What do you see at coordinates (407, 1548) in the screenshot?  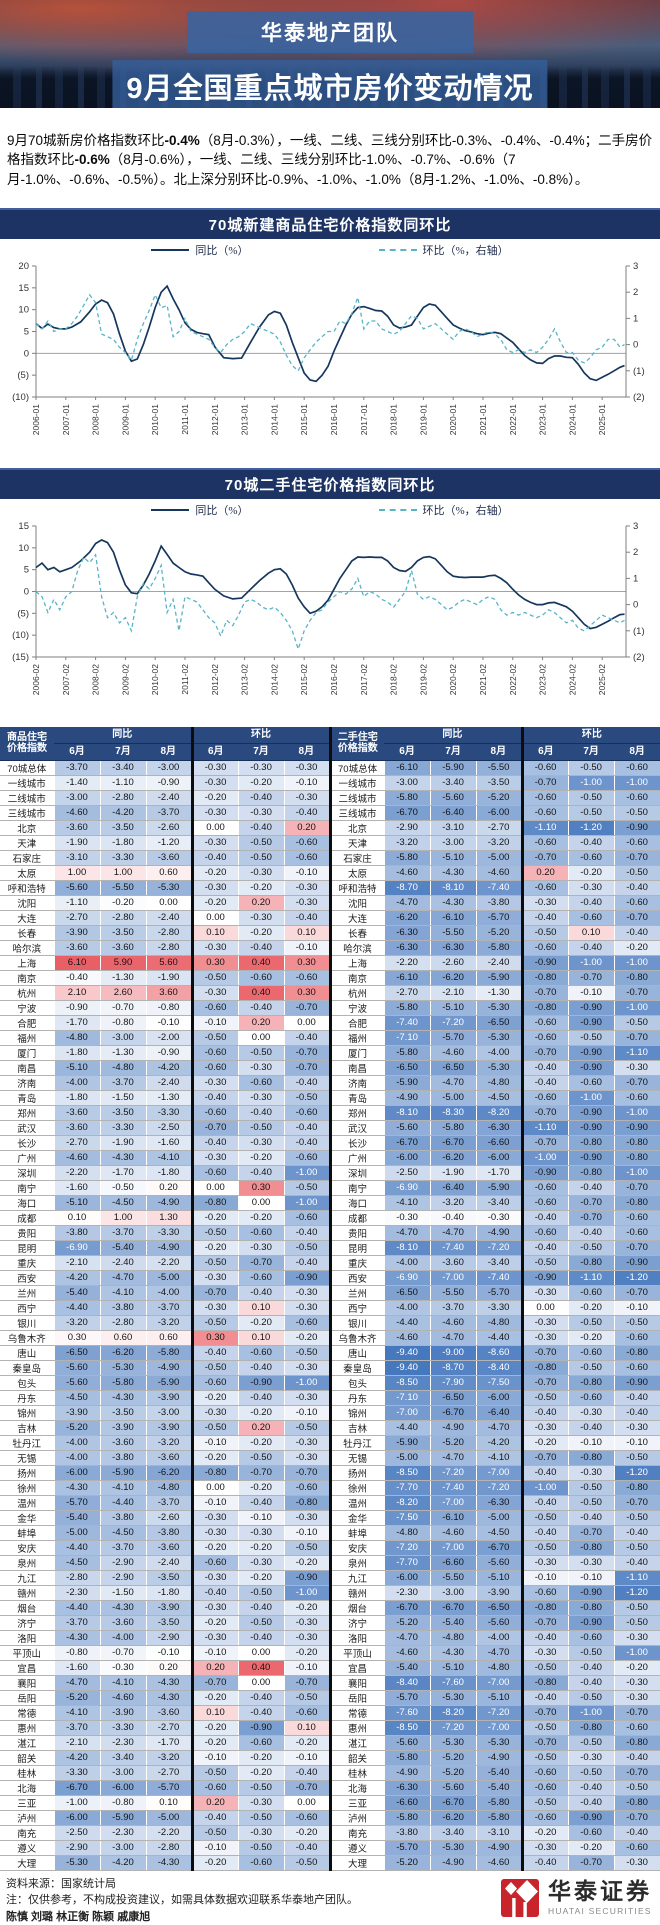 I see `value-cell: -7.20` at bounding box center [407, 1548].